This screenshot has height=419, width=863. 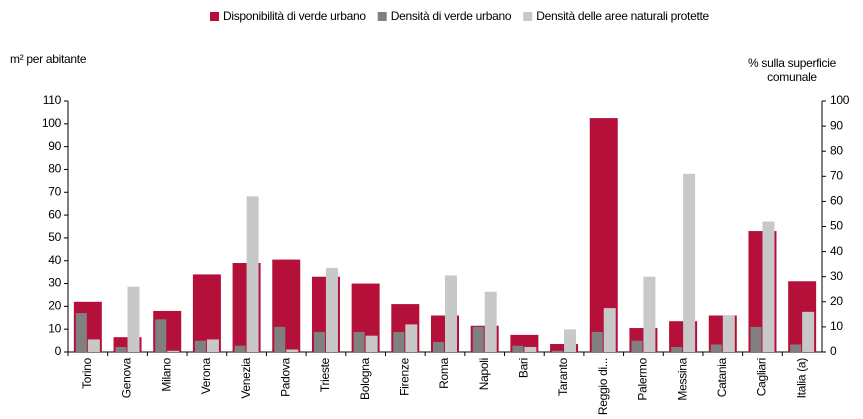 What do you see at coordinates (404, 376) in the screenshot?
I see `x-tick-label: Firenze` at bounding box center [404, 376].